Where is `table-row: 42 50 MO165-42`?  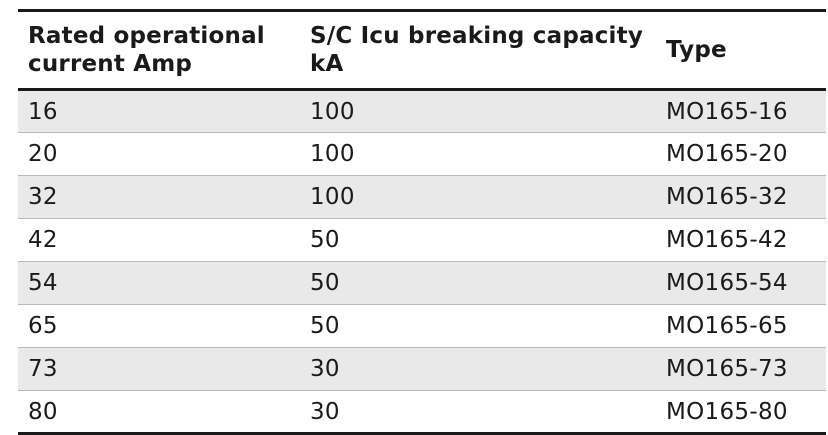
table-row: 42 50 MO165-42 is located at coordinates (422, 240).